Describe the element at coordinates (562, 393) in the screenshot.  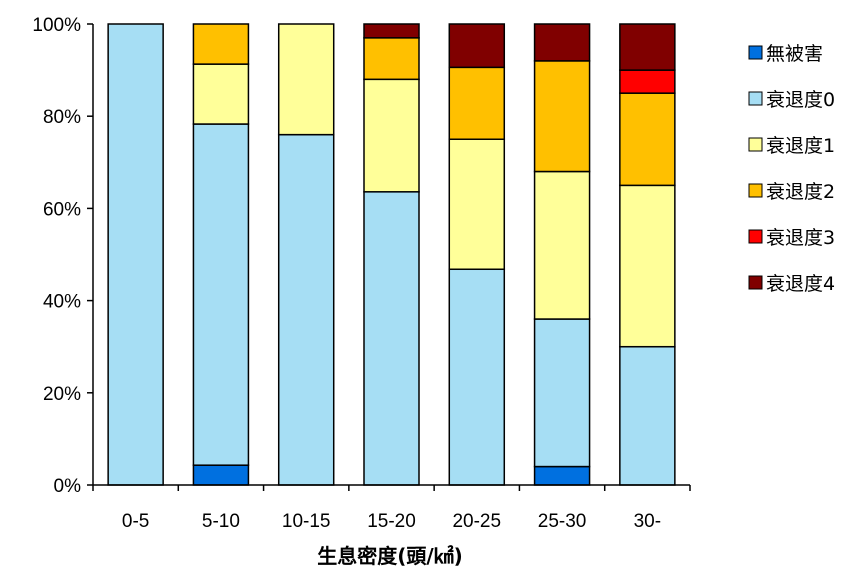
I see `bar-segment-25-30-s1` at that location.